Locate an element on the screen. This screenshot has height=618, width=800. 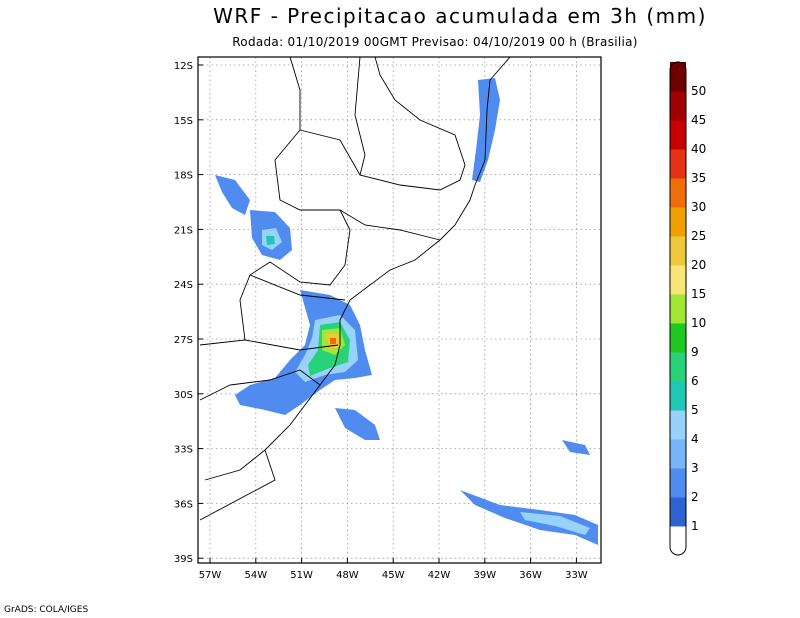
lat-label: 24S is located at coordinates (183, 285).